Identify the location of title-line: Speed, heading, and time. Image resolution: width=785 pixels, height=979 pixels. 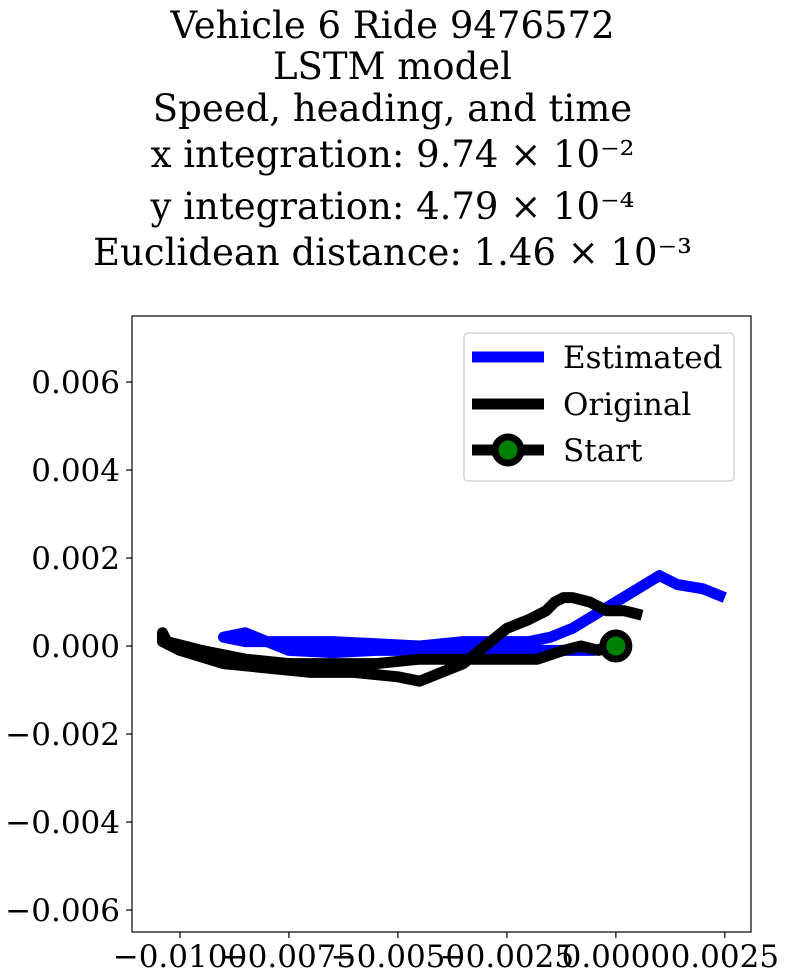
(392, 108).